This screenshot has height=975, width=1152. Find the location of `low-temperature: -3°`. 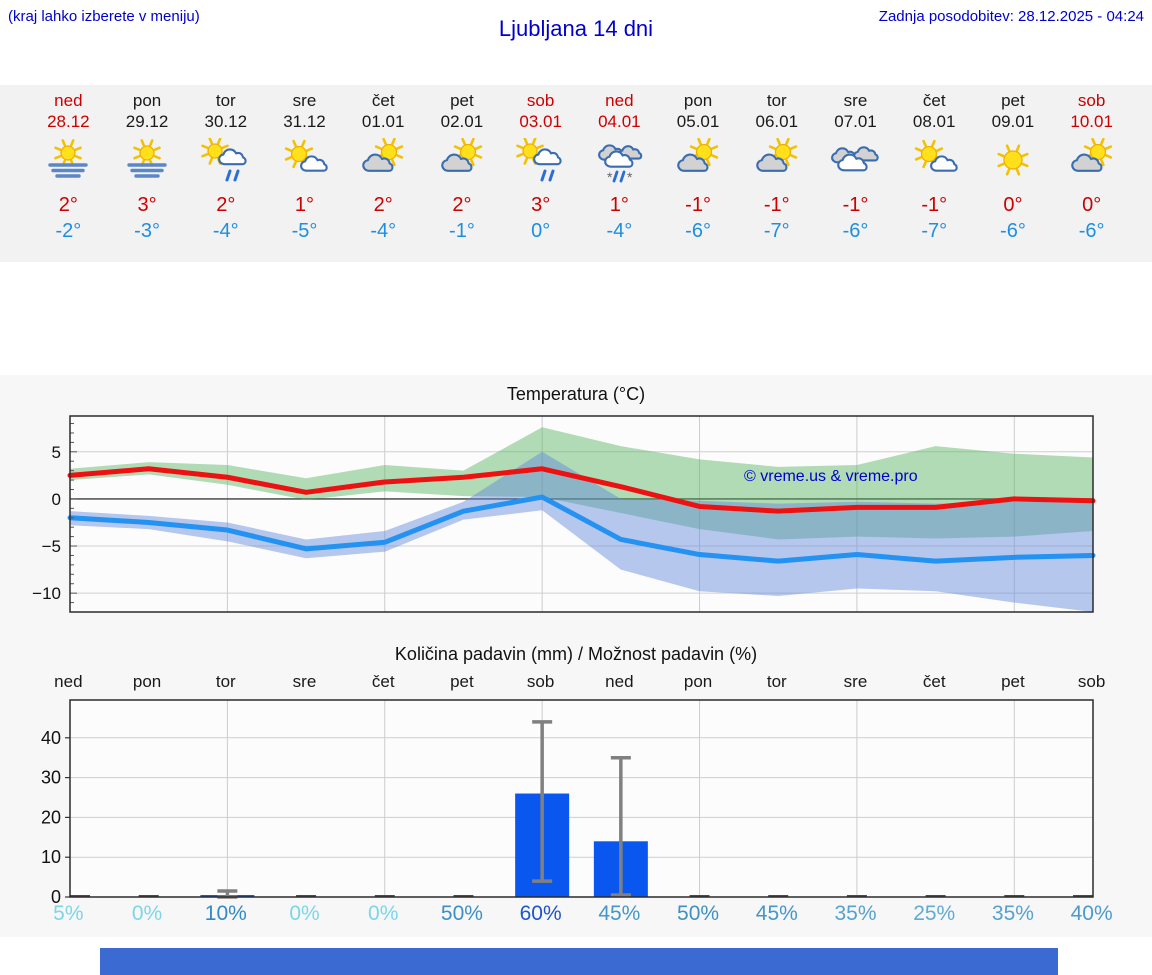

low-temperature: -3° is located at coordinates (147, 231).